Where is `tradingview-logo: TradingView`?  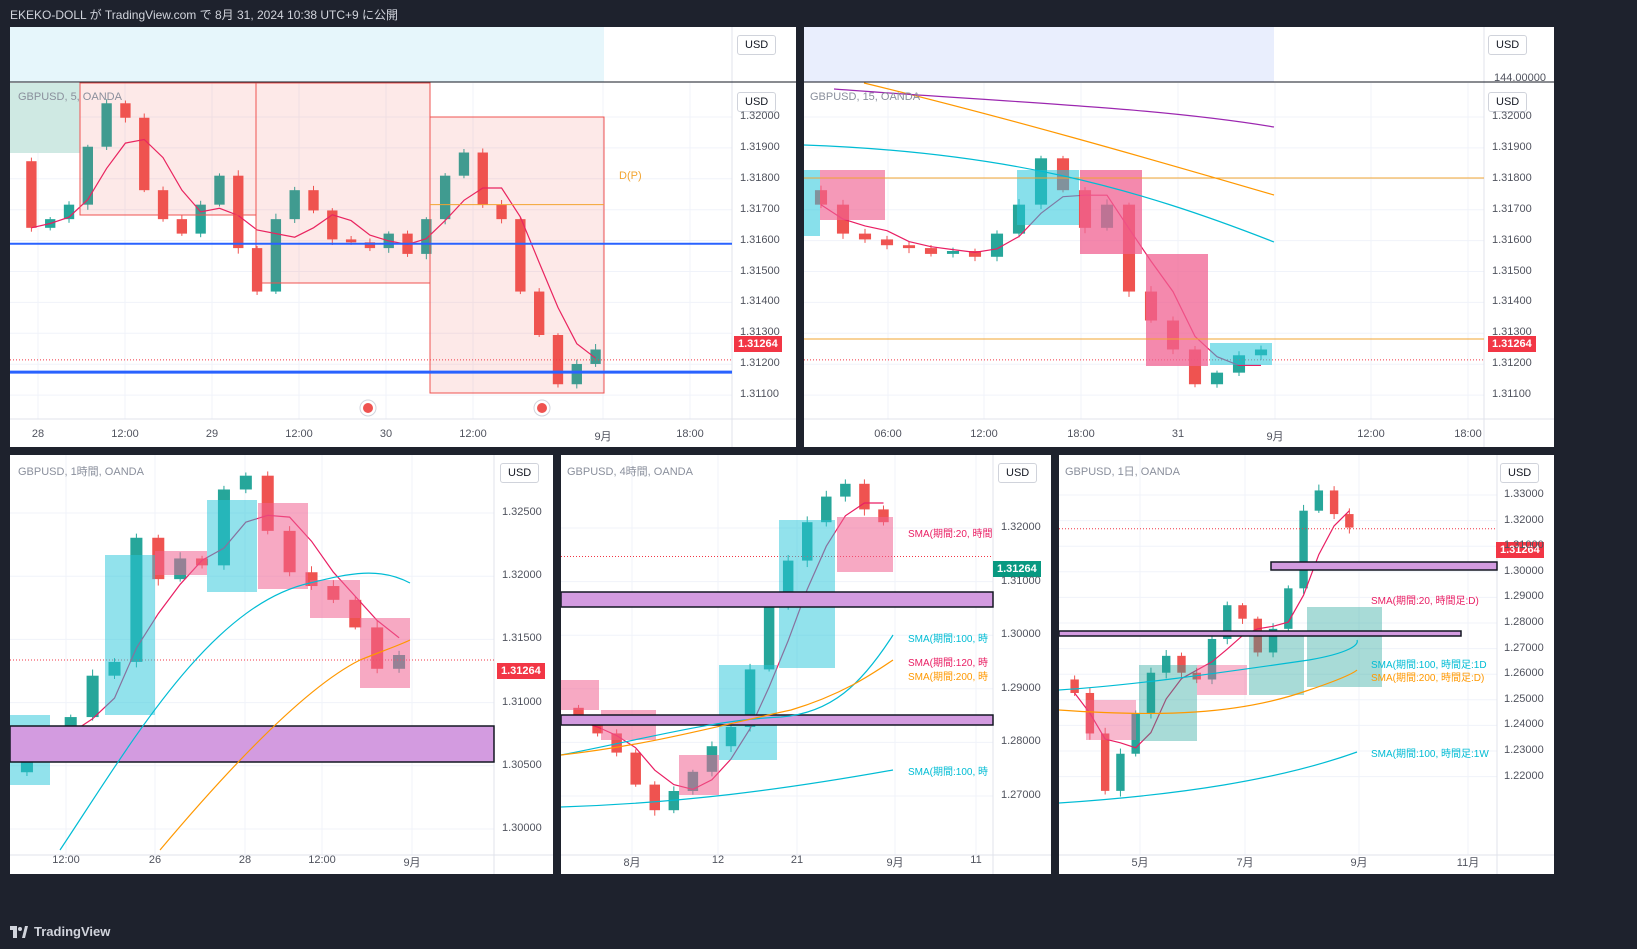 tradingview-logo: TradingView is located at coordinates (60, 931).